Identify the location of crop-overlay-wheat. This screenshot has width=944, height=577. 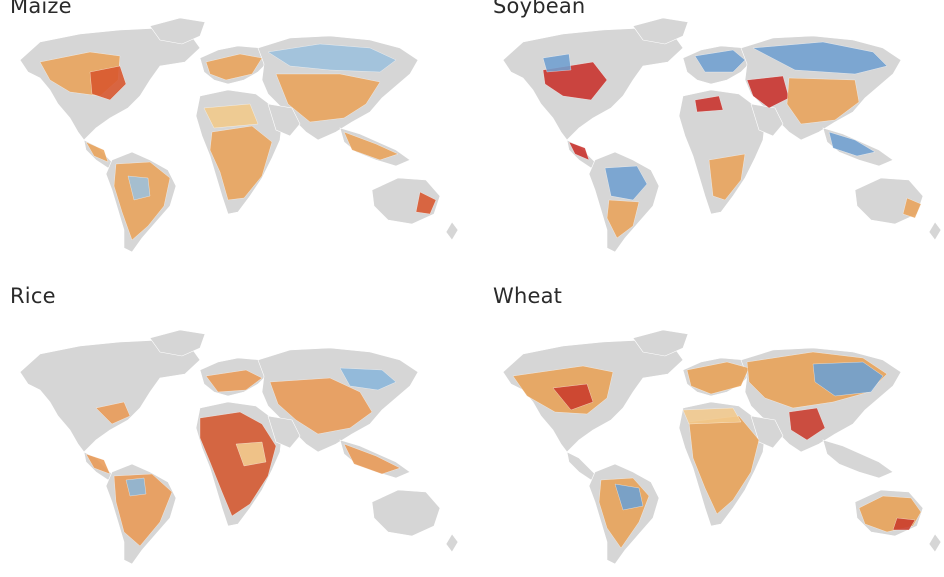
(717, 450).